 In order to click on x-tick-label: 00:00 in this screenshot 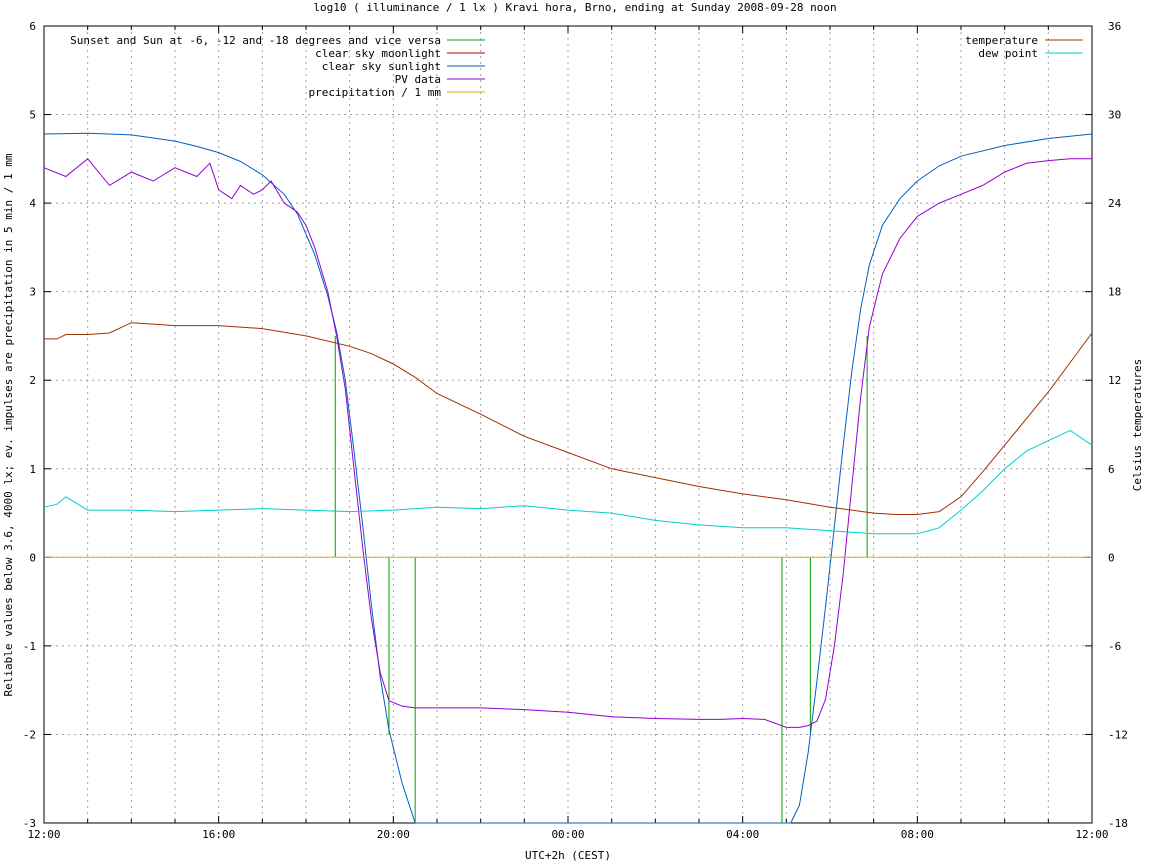, I will do `click(567, 834)`.